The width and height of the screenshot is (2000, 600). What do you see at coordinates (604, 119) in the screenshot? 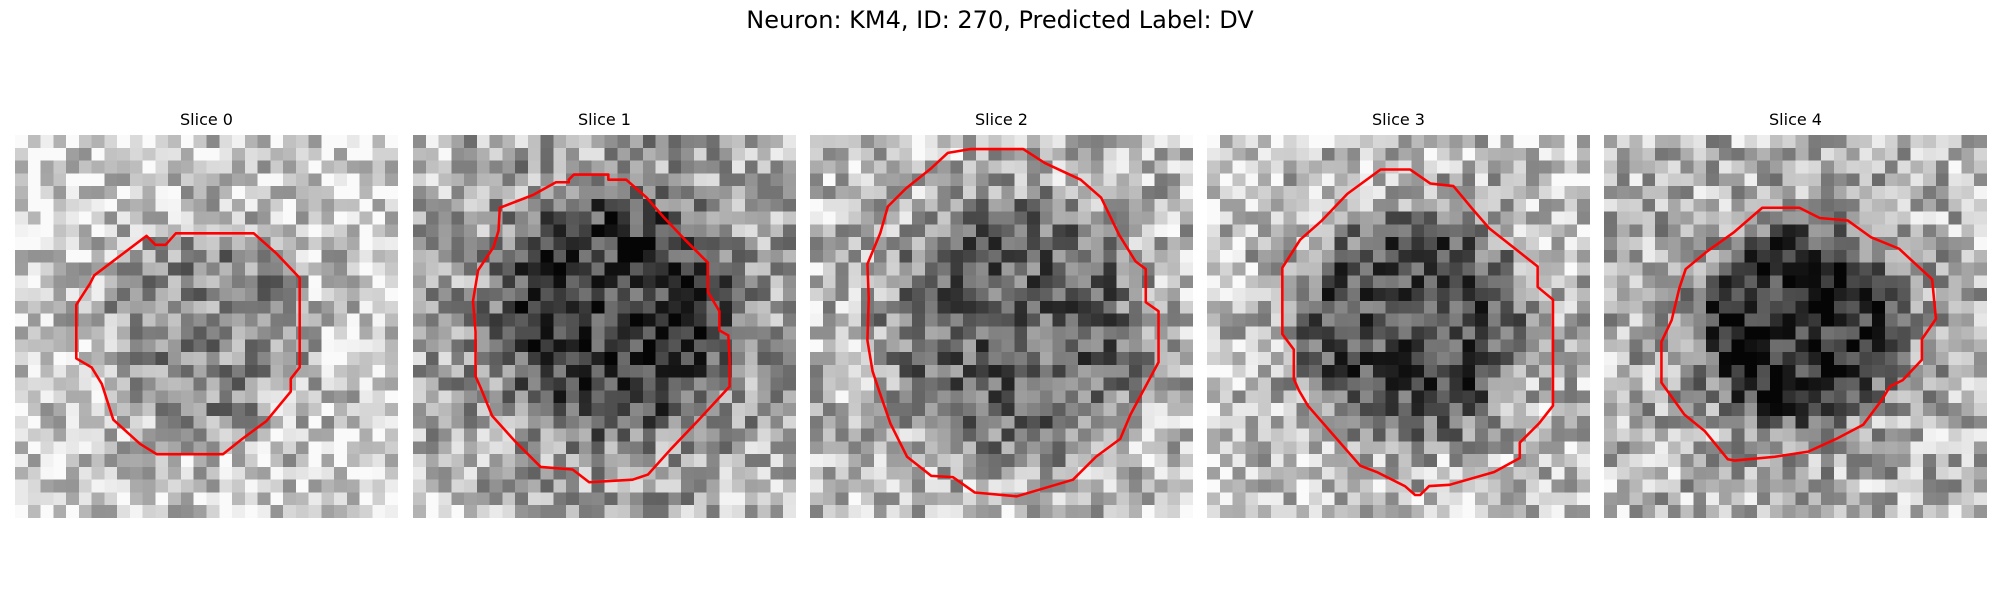
I see `slice-title: Slice 1` at bounding box center [604, 119].